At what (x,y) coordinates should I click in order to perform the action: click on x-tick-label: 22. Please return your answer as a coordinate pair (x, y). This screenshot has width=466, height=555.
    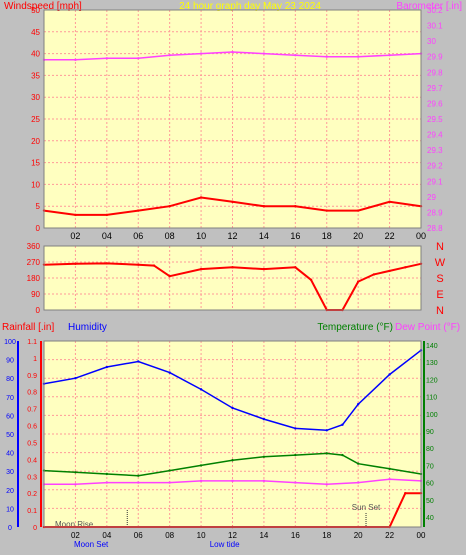
    Looking at the image, I should click on (389, 535).